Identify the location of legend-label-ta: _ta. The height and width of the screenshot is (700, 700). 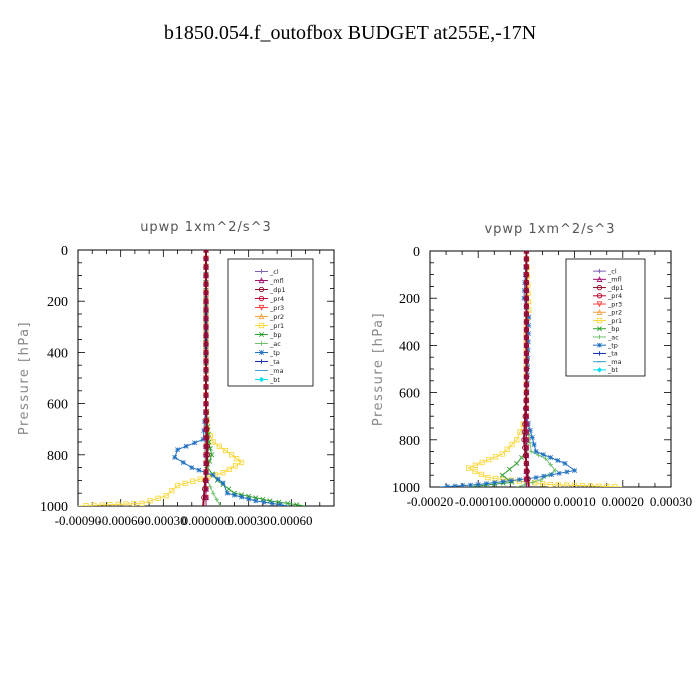
(612, 354).